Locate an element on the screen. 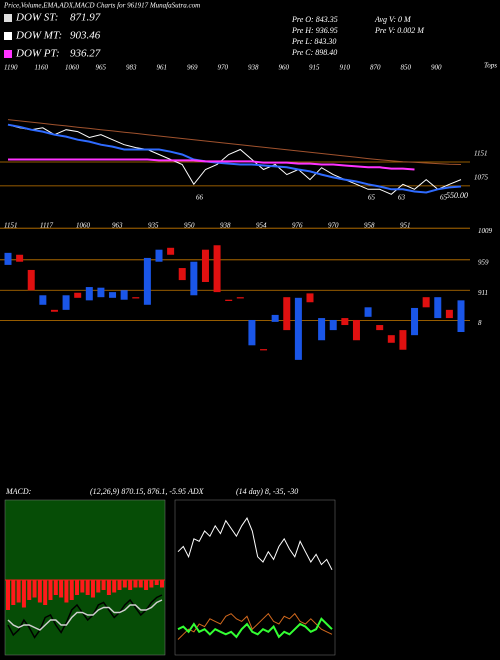 This screenshot has height=660, width=500. y-tick-label: 8 is located at coordinates (480, 323).